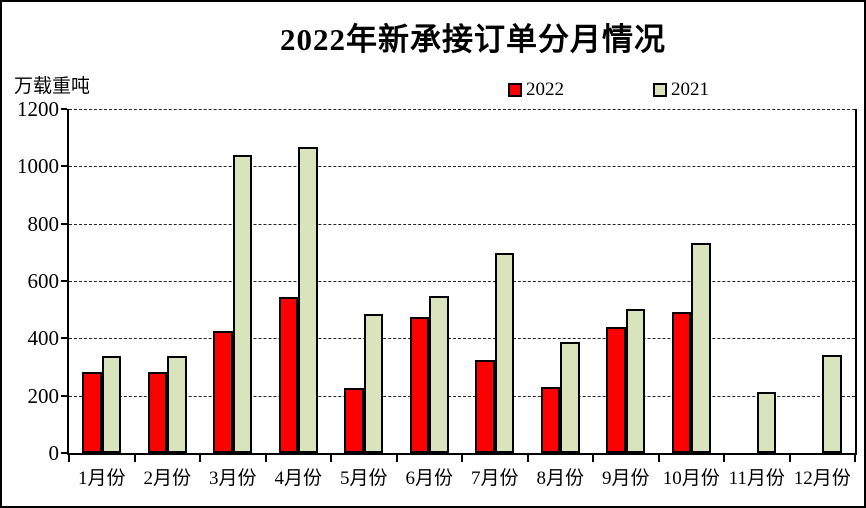 This screenshot has height=508, width=866. Describe the element at coordinates (157, 412) in the screenshot. I see `bar-2022-2月份` at that location.